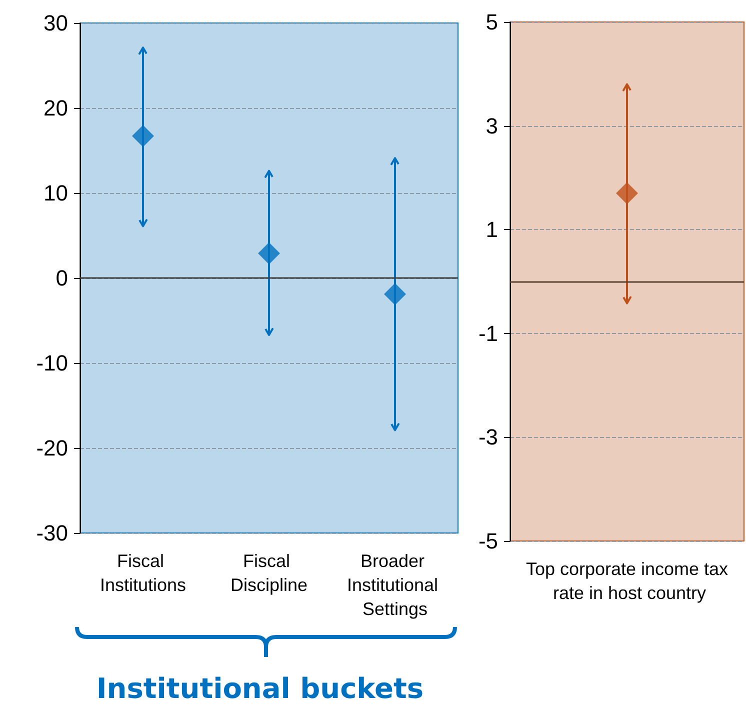 This screenshot has height=707, width=746. Describe the element at coordinates (52, 448) in the screenshot. I see `y-tick-label: -20` at that location.